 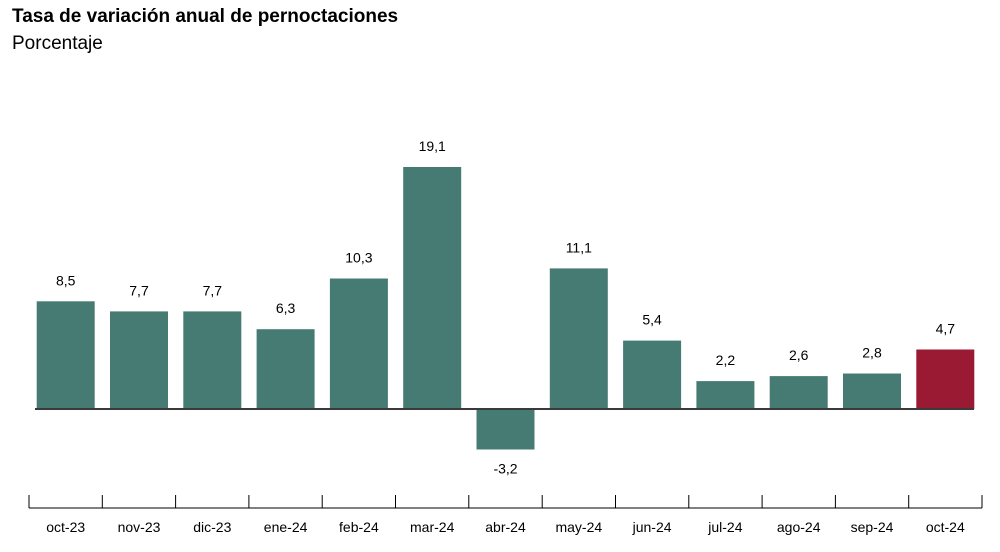 What do you see at coordinates (505, 469) in the screenshot?
I see `data-label-abr-24: -3,2` at bounding box center [505, 469].